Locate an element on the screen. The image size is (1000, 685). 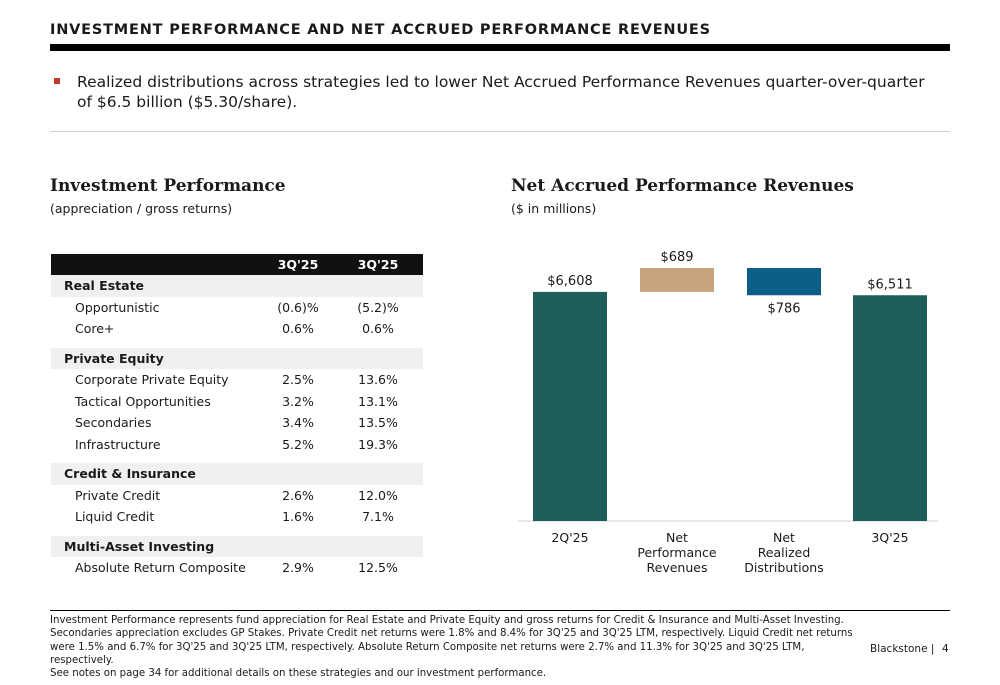
strategy-label: Infrastructure is located at coordinates (118, 444).